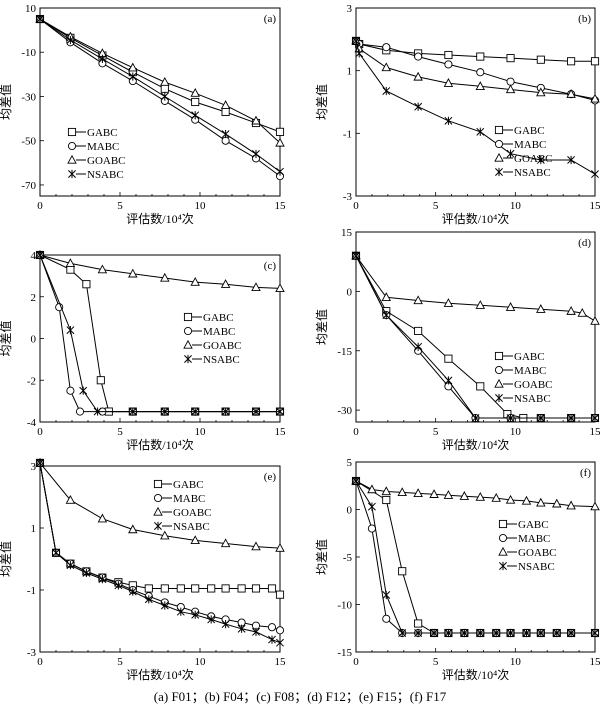  What do you see at coordinates (160, 218) in the screenshot?
I see `x-axis-label: 评估数/10⁴次` at bounding box center [160, 218].